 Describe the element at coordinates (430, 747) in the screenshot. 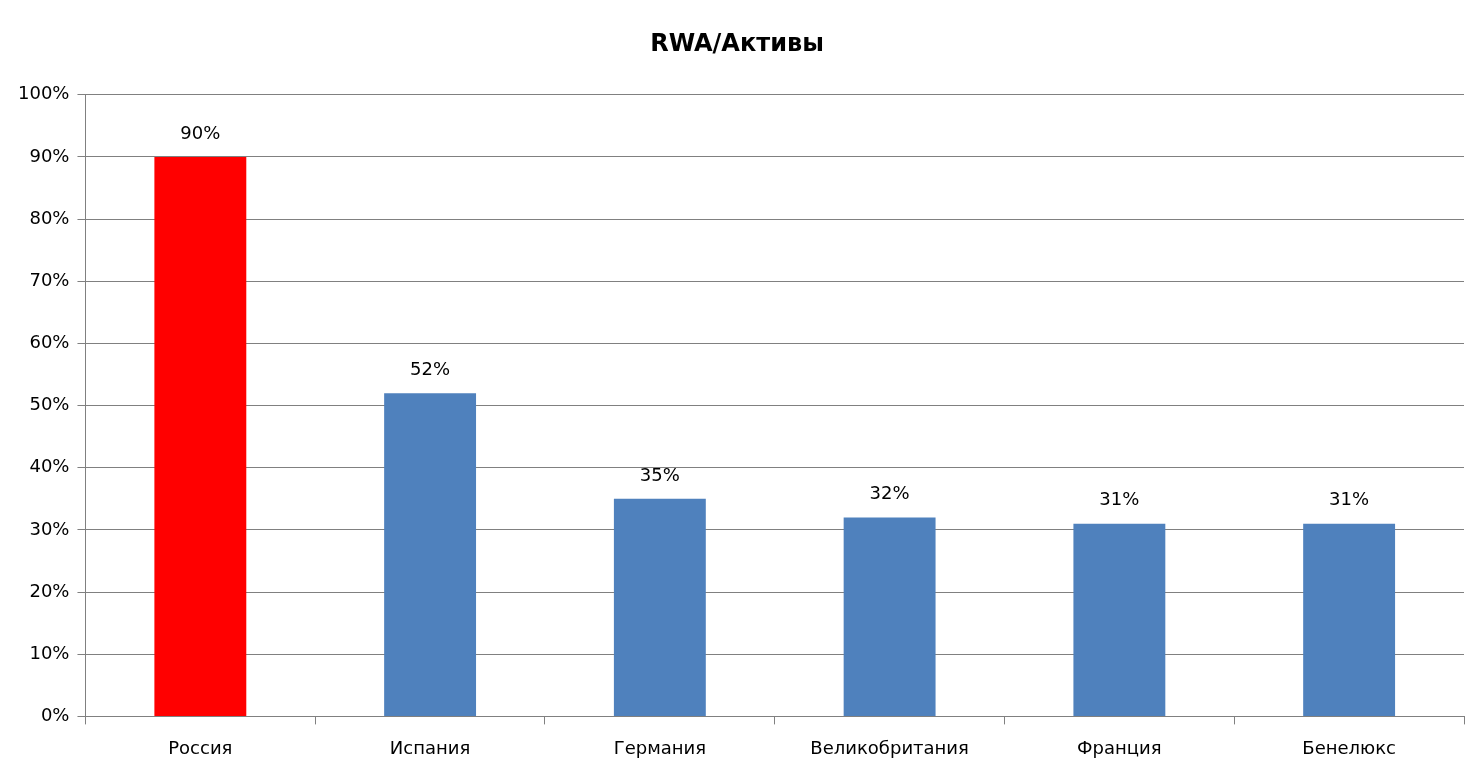

I see `x-tick-label: Испания` at that location.